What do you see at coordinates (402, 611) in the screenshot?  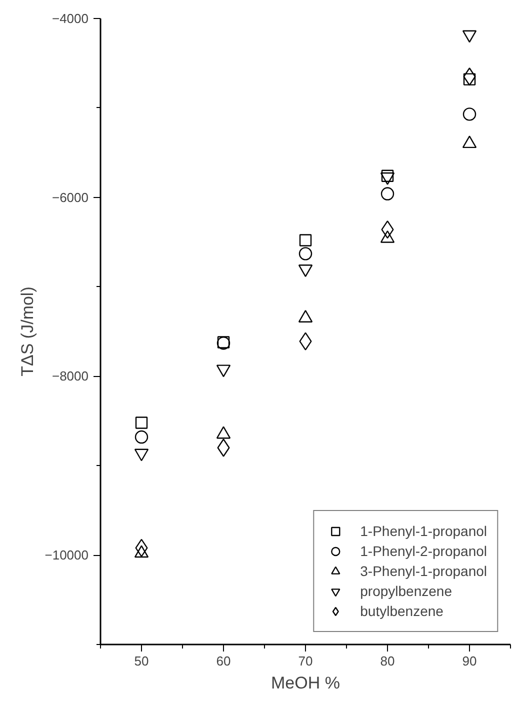 I see `legend-label: butylbenzene` at bounding box center [402, 611].